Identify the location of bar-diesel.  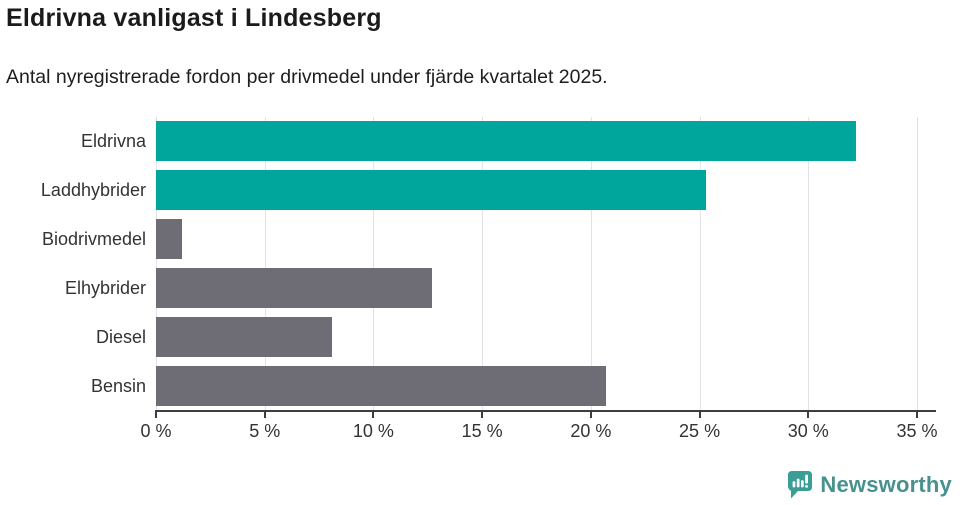
(244, 336).